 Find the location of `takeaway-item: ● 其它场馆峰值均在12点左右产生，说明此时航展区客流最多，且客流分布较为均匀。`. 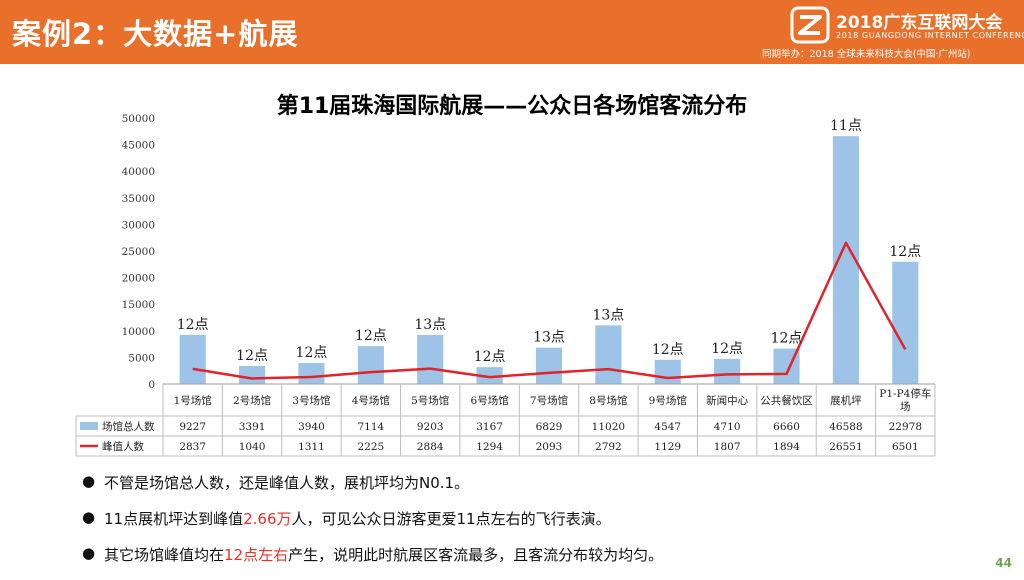

takeaway-item: ● 其它场馆峰值均在12点左右产生，说明此时航展区客流最多，且客流分布较为均匀。 is located at coordinates (371, 562).